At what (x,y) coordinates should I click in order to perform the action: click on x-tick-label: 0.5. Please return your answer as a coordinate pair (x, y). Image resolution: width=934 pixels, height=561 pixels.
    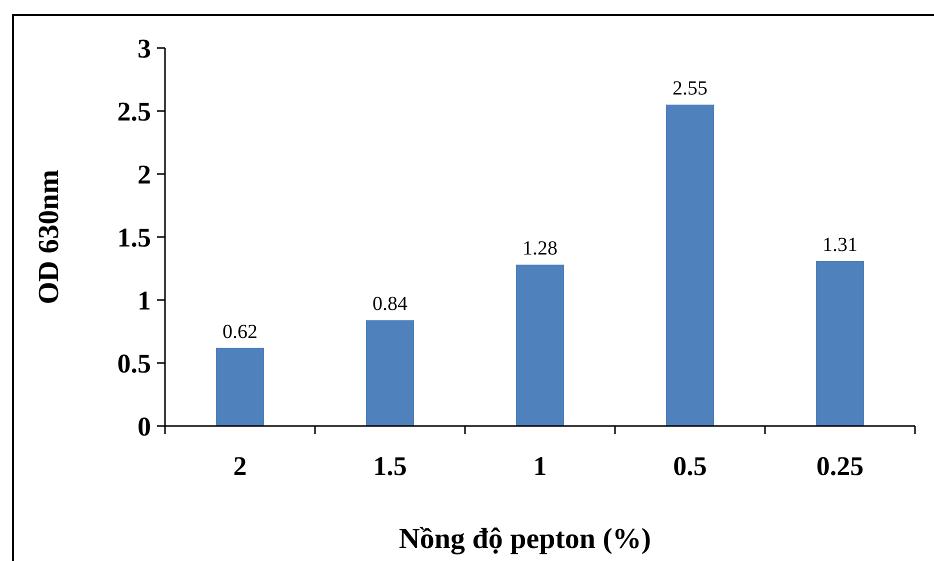
    Looking at the image, I should click on (690, 466).